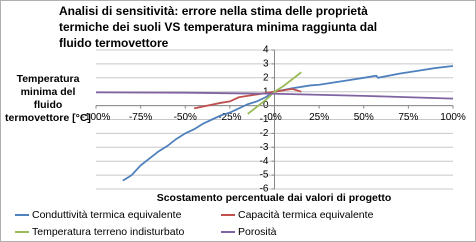  What do you see at coordinates (264, 119) in the screenshot?
I see `y-tick-label: -1` at bounding box center [264, 119].